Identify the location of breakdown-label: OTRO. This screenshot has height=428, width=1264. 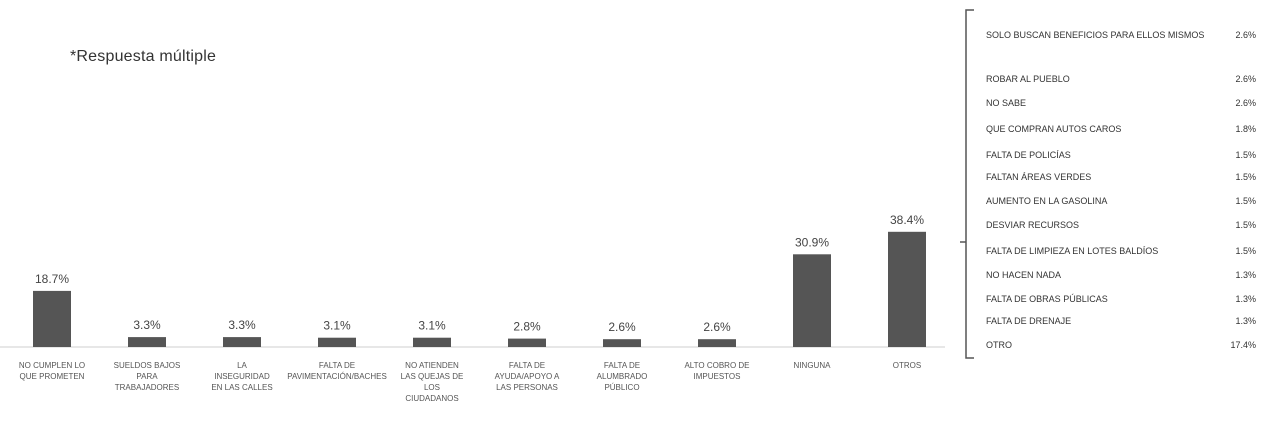
(999, 345).